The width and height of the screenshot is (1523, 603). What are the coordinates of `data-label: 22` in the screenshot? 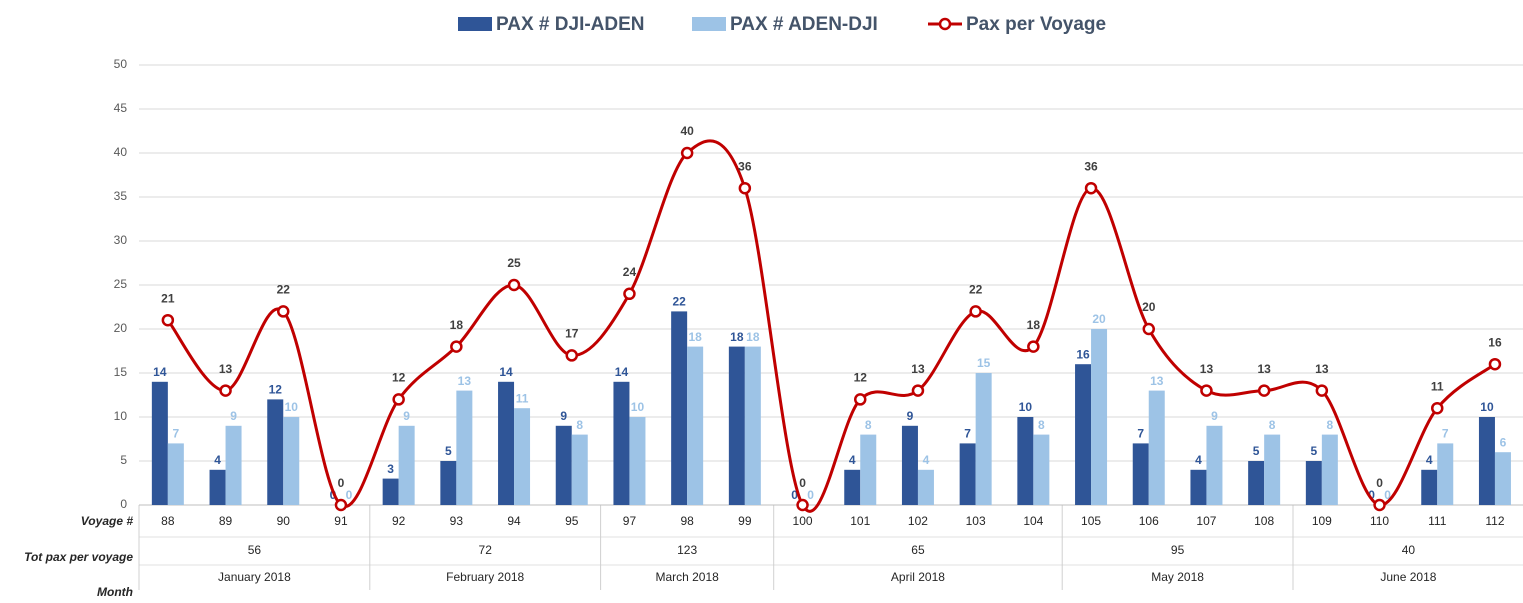 It's located at (976, 290).